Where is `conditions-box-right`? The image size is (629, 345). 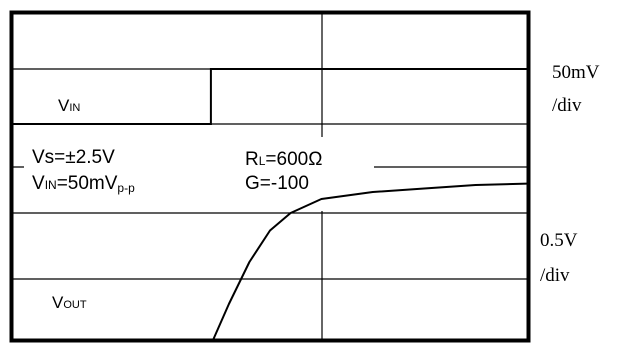
conditions-box-right is located at coordinates (298, 174).